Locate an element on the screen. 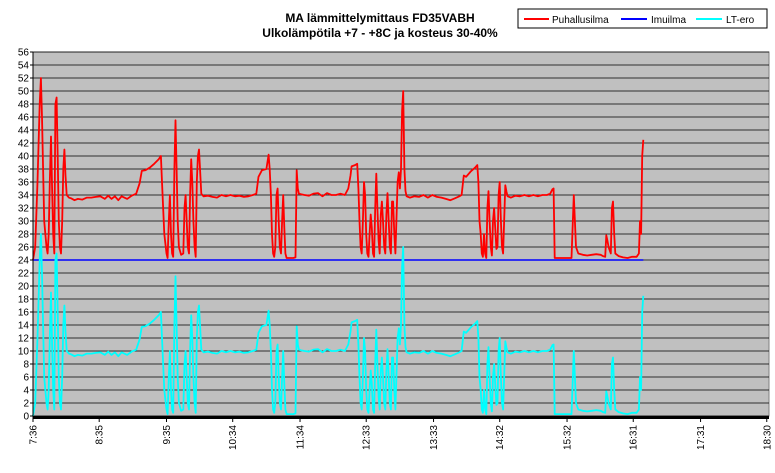 The width and height of the screenshot is (775, 473). y-tick-label: 40 is located at coordinates (24, 157).